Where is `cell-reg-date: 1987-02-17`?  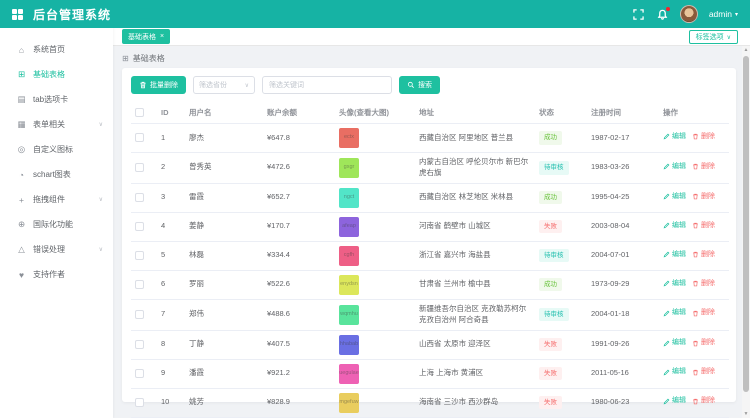 cell-reg-date: 1987-02-17 is located at coordinates (623, 138).